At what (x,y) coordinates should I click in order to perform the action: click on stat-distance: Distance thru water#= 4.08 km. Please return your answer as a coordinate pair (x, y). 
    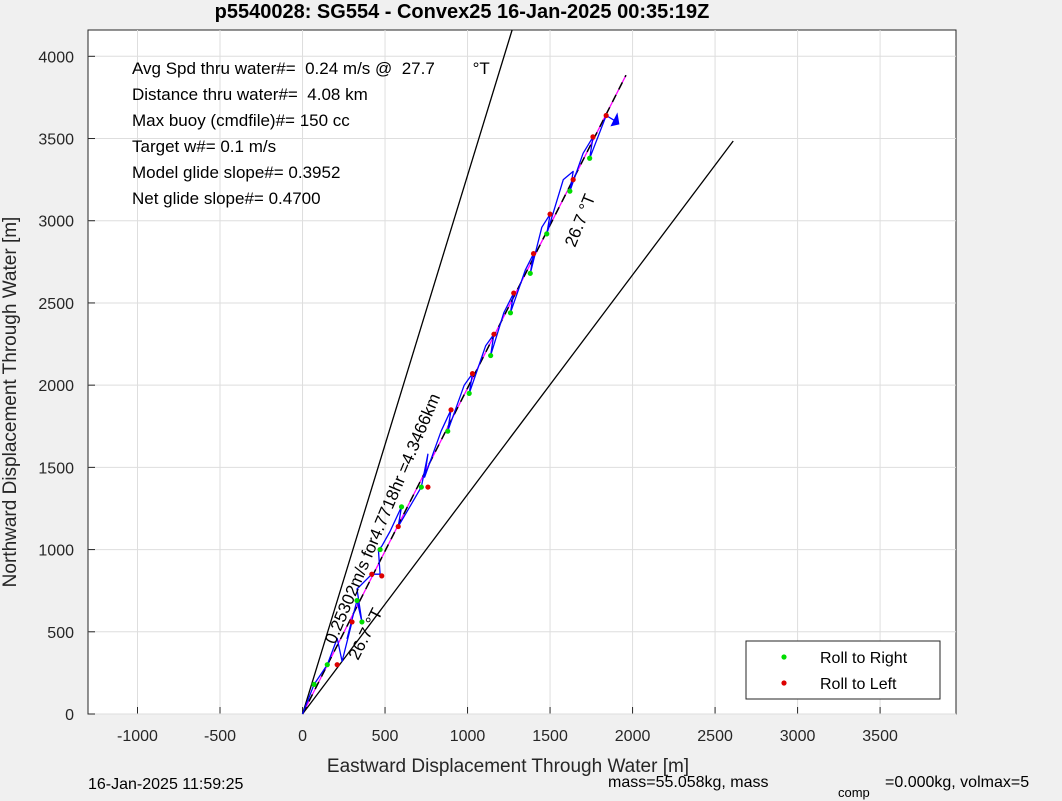
    Looking at the image, I should click on (250, 94).